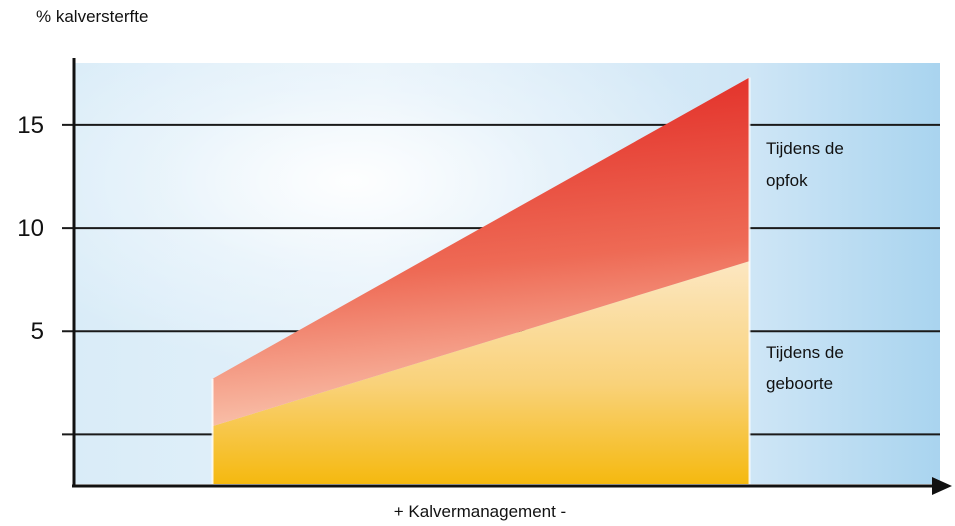 Image resolution: width=955 pixels, height=526 pixels. I want to click on legend-opfok-line1: Tijdens de, so click(805, 148).